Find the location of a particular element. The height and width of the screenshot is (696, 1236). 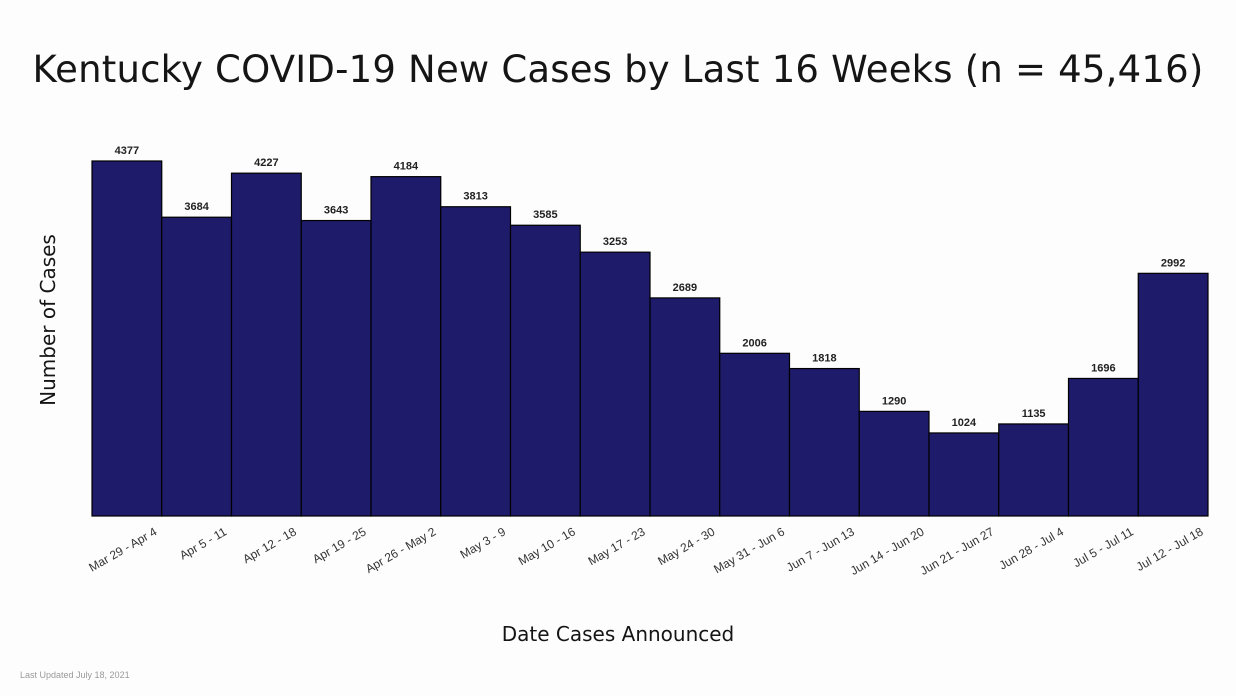

x-tick-label: Apr 5 - 11 is located at coordinates (203, 543).